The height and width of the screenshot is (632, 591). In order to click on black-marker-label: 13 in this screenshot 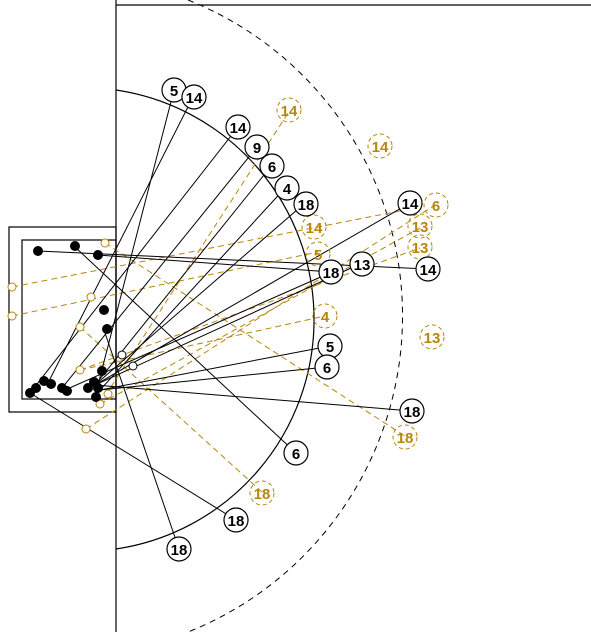, I will do `click(362, 265)`.